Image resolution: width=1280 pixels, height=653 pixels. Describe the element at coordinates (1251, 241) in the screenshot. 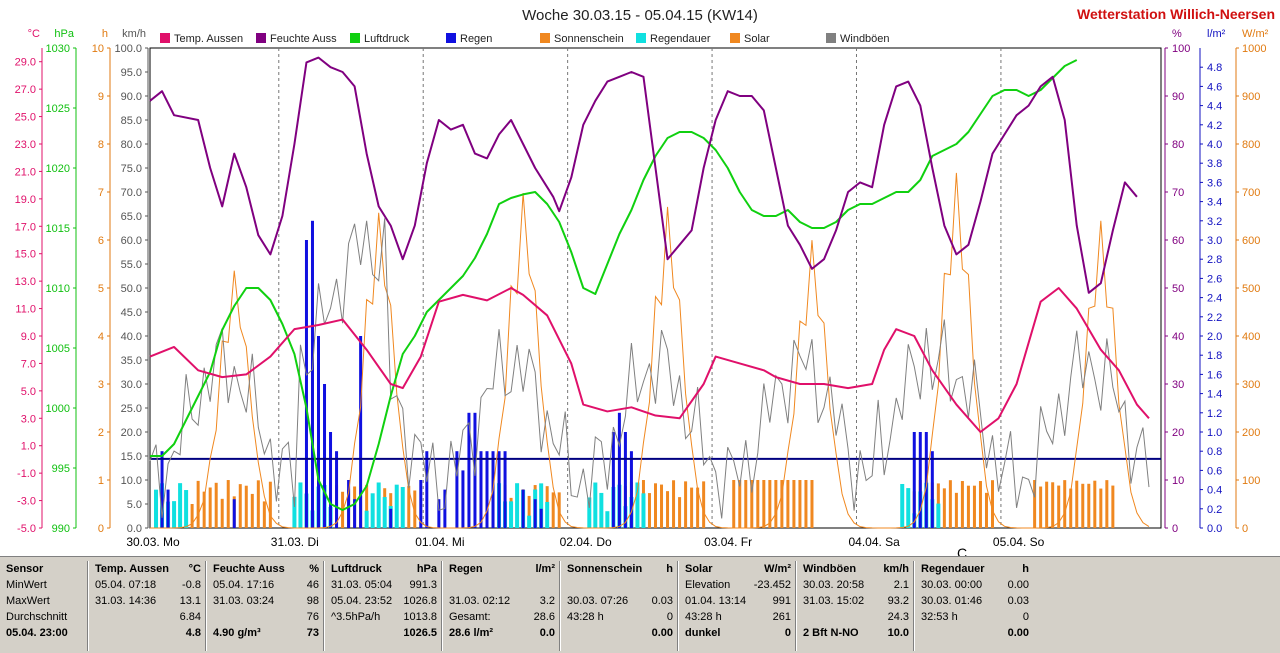

I see `solar-tick-label: 600` at that location.